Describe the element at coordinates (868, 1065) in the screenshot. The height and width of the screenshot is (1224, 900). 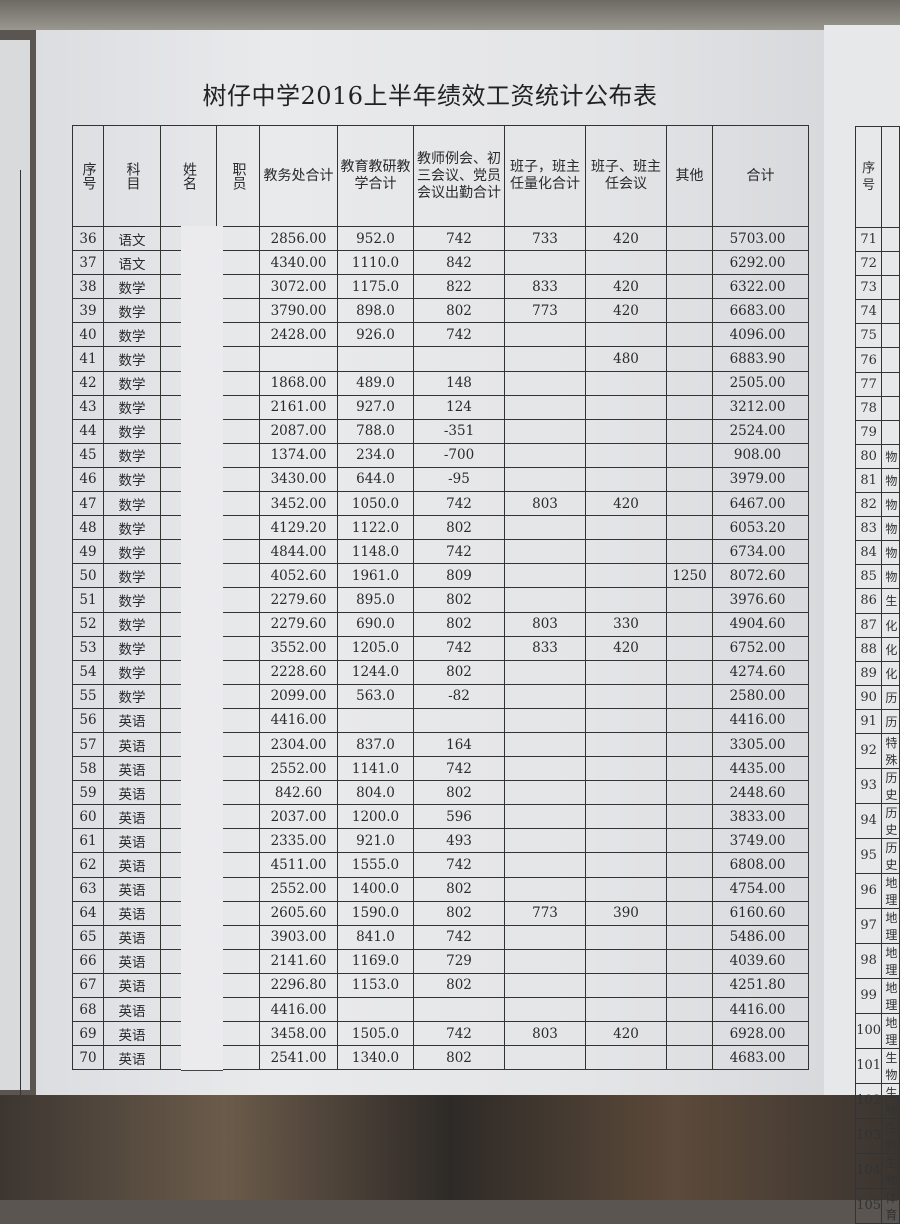
I see `right-cell-seq: 101` at that location.